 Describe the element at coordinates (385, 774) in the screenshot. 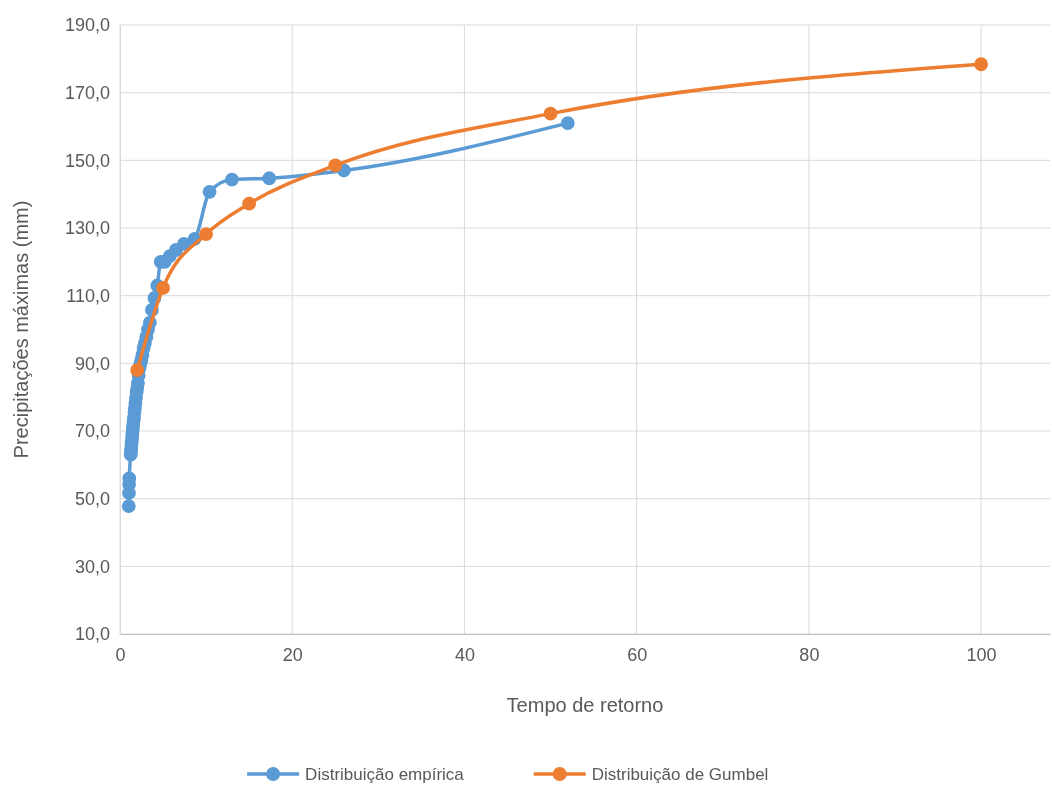

I see `legend-label: Distribuição empírica` at that location.